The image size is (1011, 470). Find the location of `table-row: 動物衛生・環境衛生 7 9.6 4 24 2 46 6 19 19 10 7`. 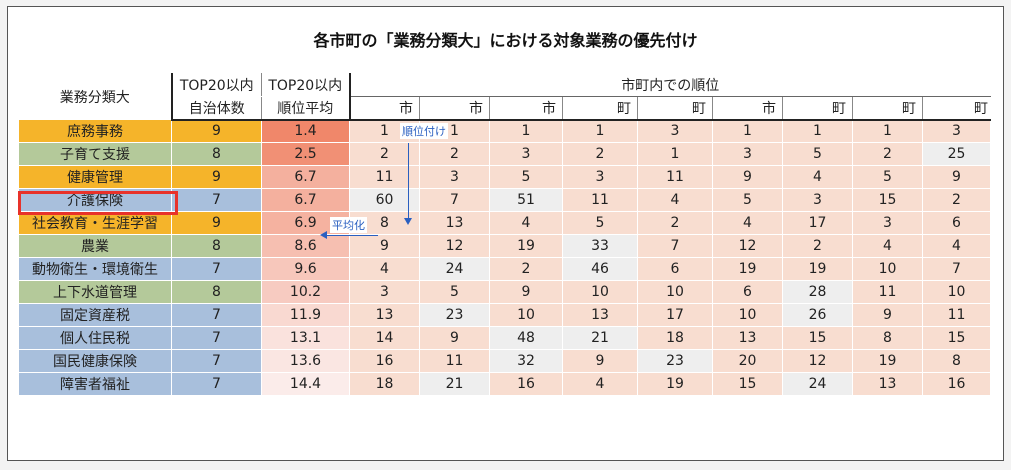

table-row: 動物衛生・環境衛生 7 9.6 4 24 2 46 6 19 19 10 7 is located at coordinates (504, 269).